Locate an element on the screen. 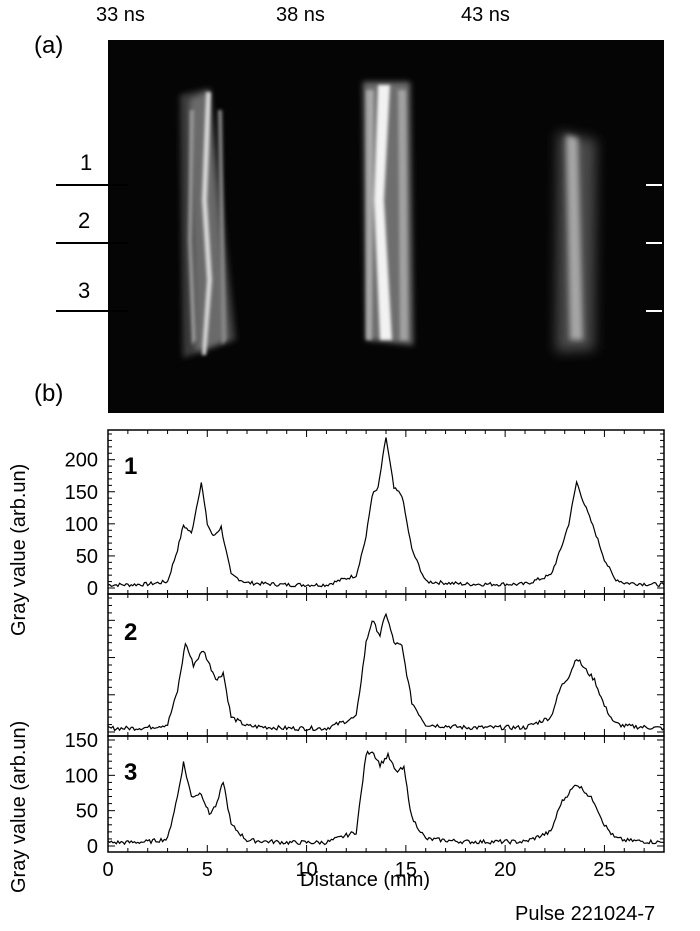  time-label-33ns: 33 ns is located at coordinates (120, 15).